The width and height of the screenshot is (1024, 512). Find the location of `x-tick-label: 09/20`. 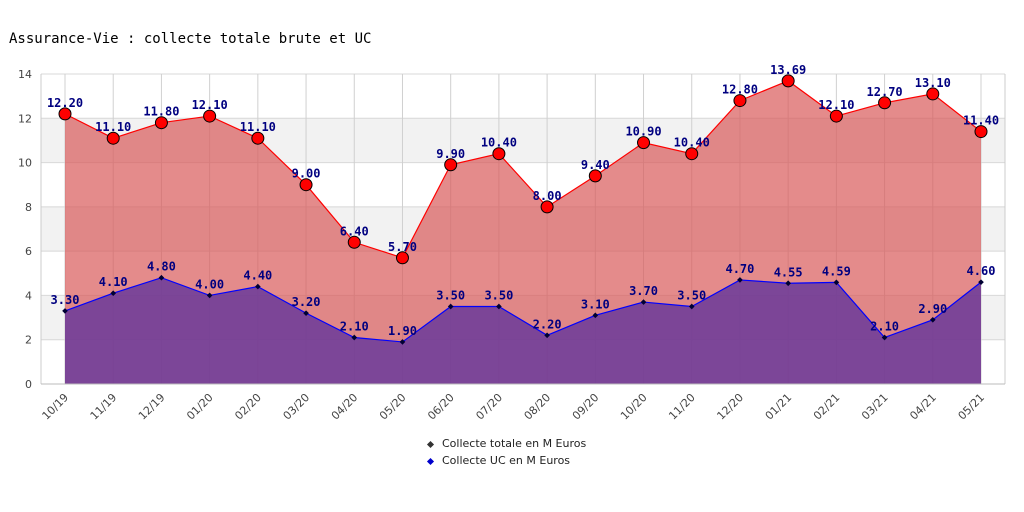

x-tick-label: 09/20 is located at coordinates (586, 407).